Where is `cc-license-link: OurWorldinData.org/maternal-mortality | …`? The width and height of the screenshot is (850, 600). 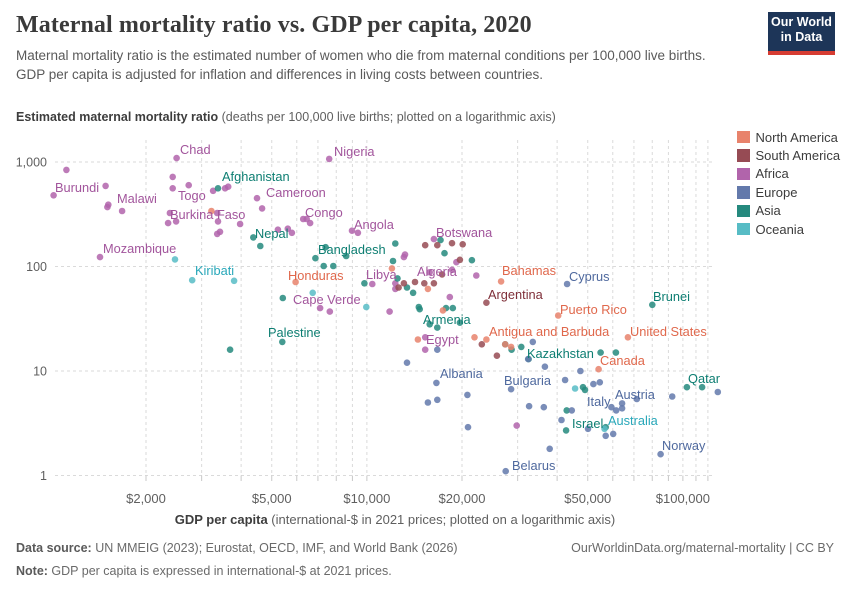
cc-license-link: OurWorldinData.org/maternal-mortality | … is located at coordinates (702, 548).